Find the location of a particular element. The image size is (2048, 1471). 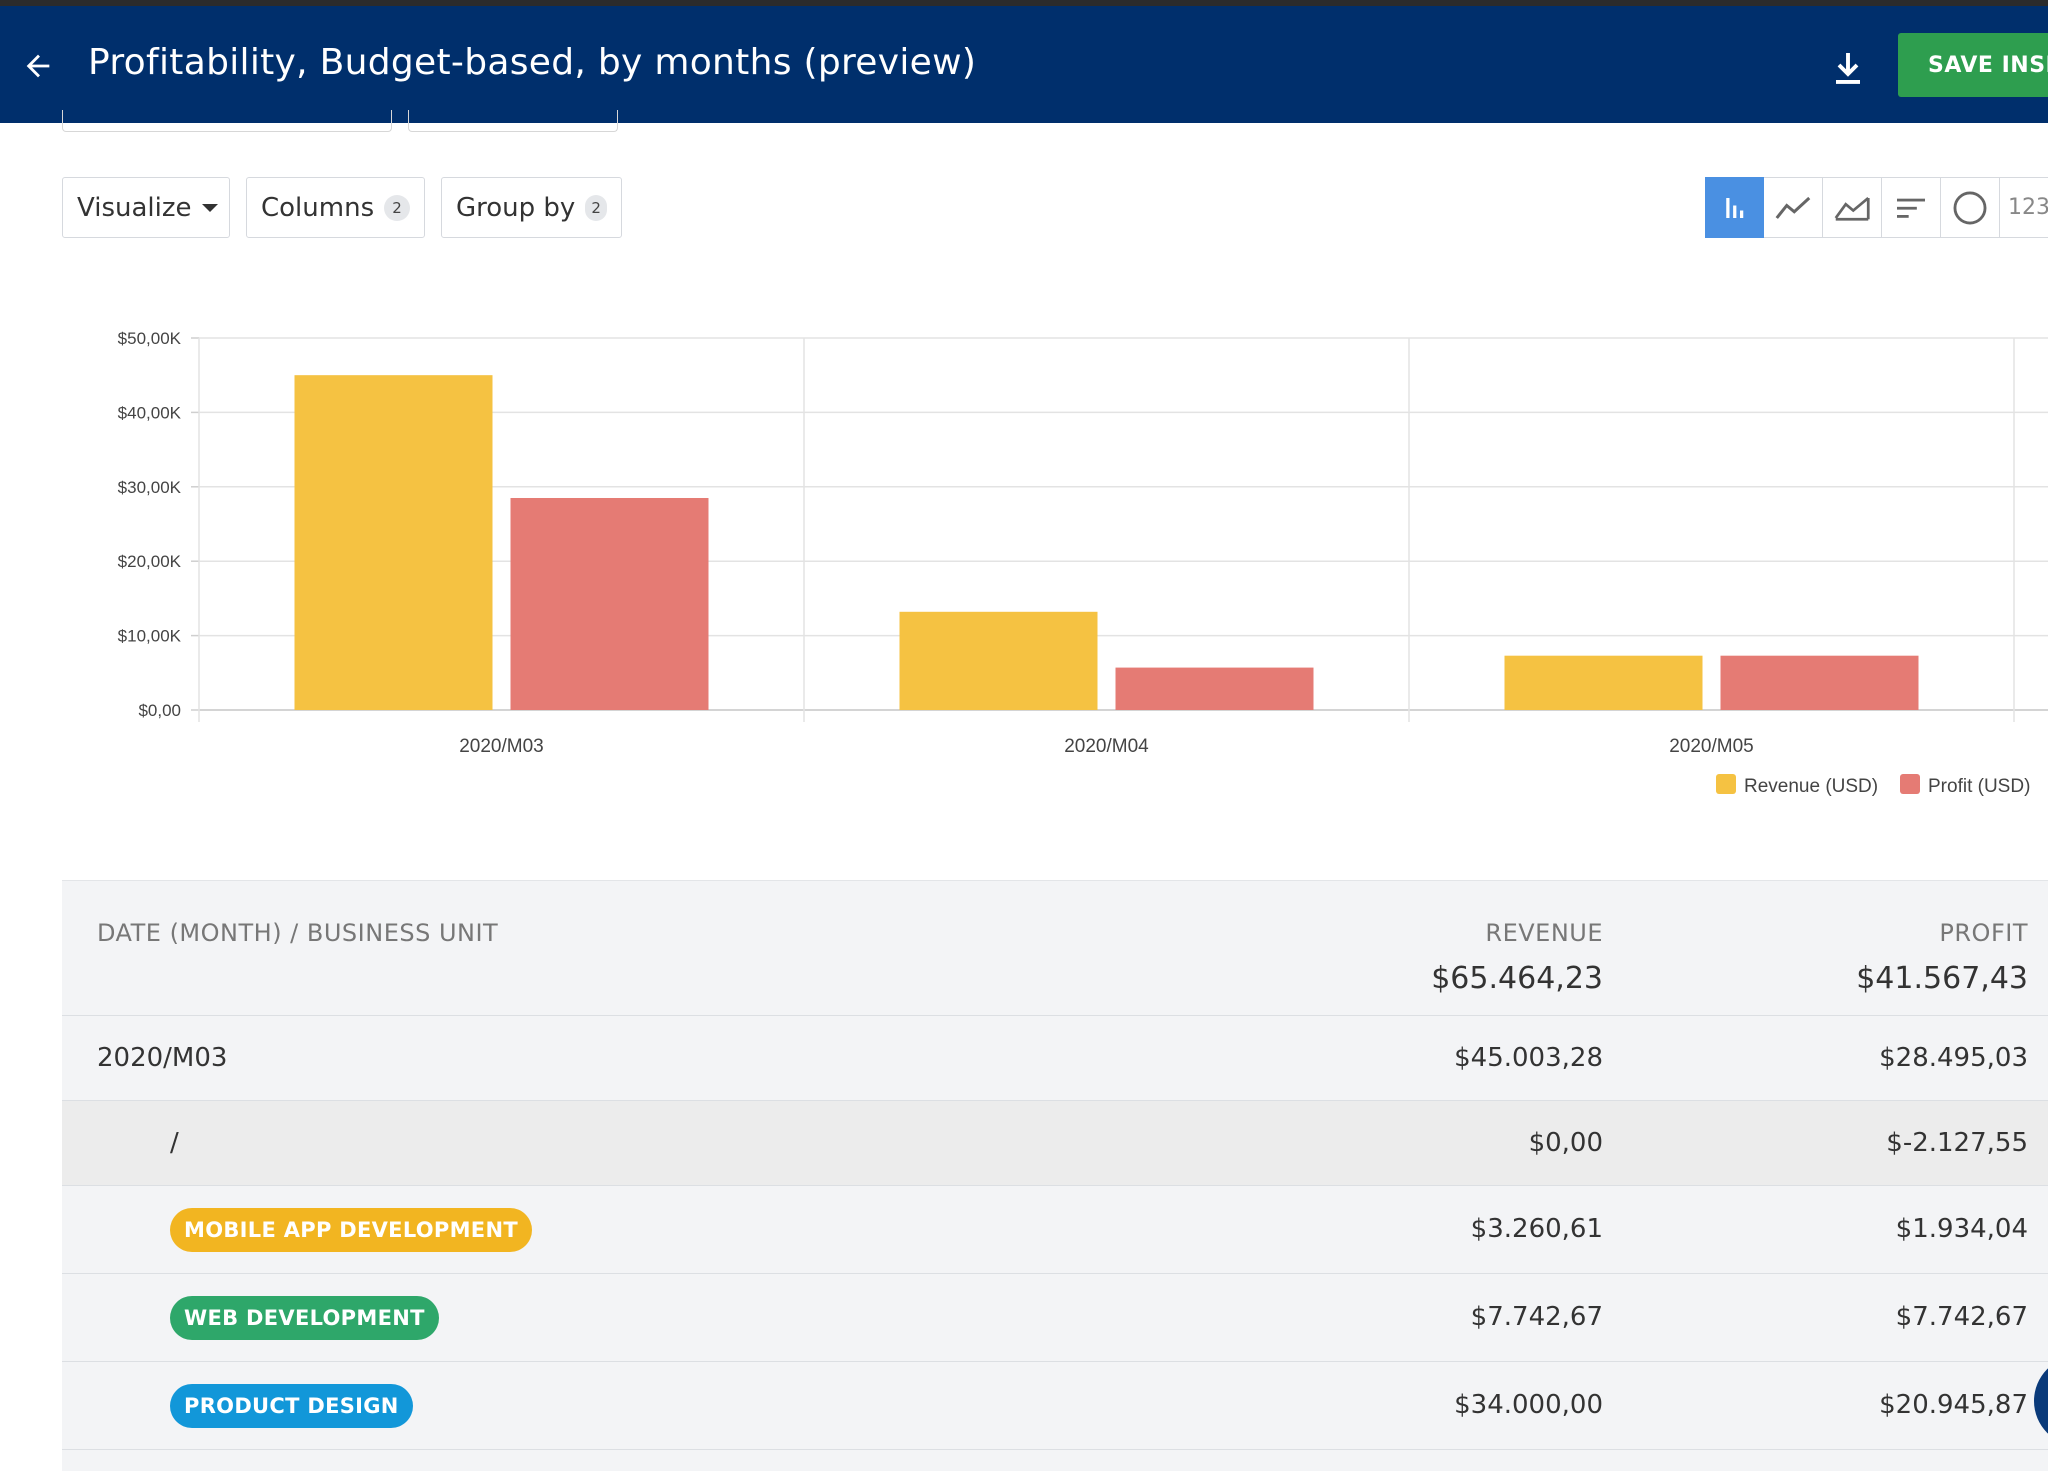

group-by-label: Group by is located at coordinates (516, 207).